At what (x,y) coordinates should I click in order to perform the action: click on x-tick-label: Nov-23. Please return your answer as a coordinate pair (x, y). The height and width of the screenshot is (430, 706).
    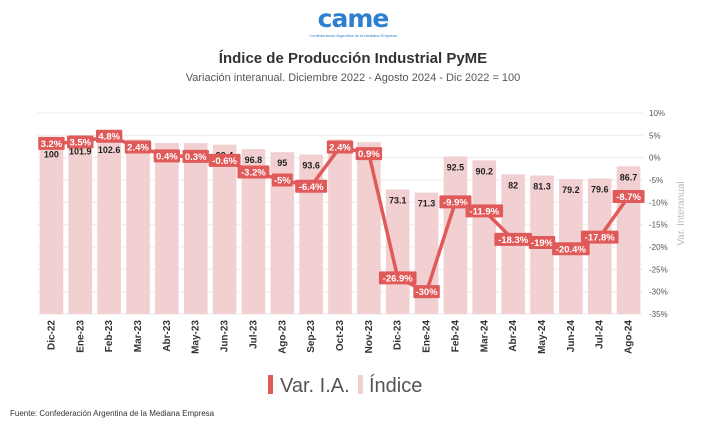
    Looking at the image, I should click on (369, 337).